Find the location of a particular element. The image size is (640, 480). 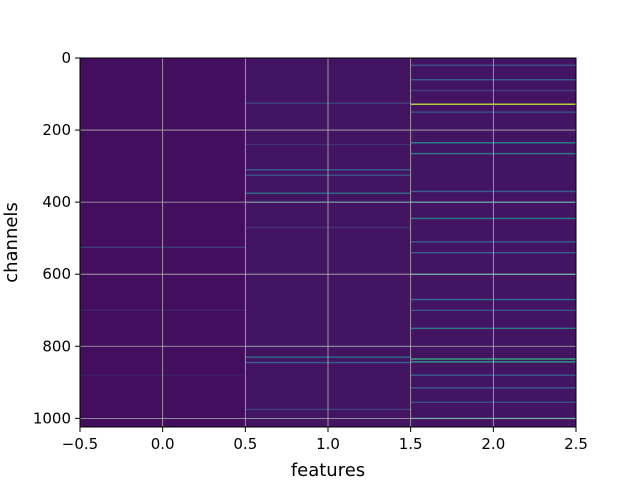

x-tick-label: 2.5 is located at coordinates (576, 444).